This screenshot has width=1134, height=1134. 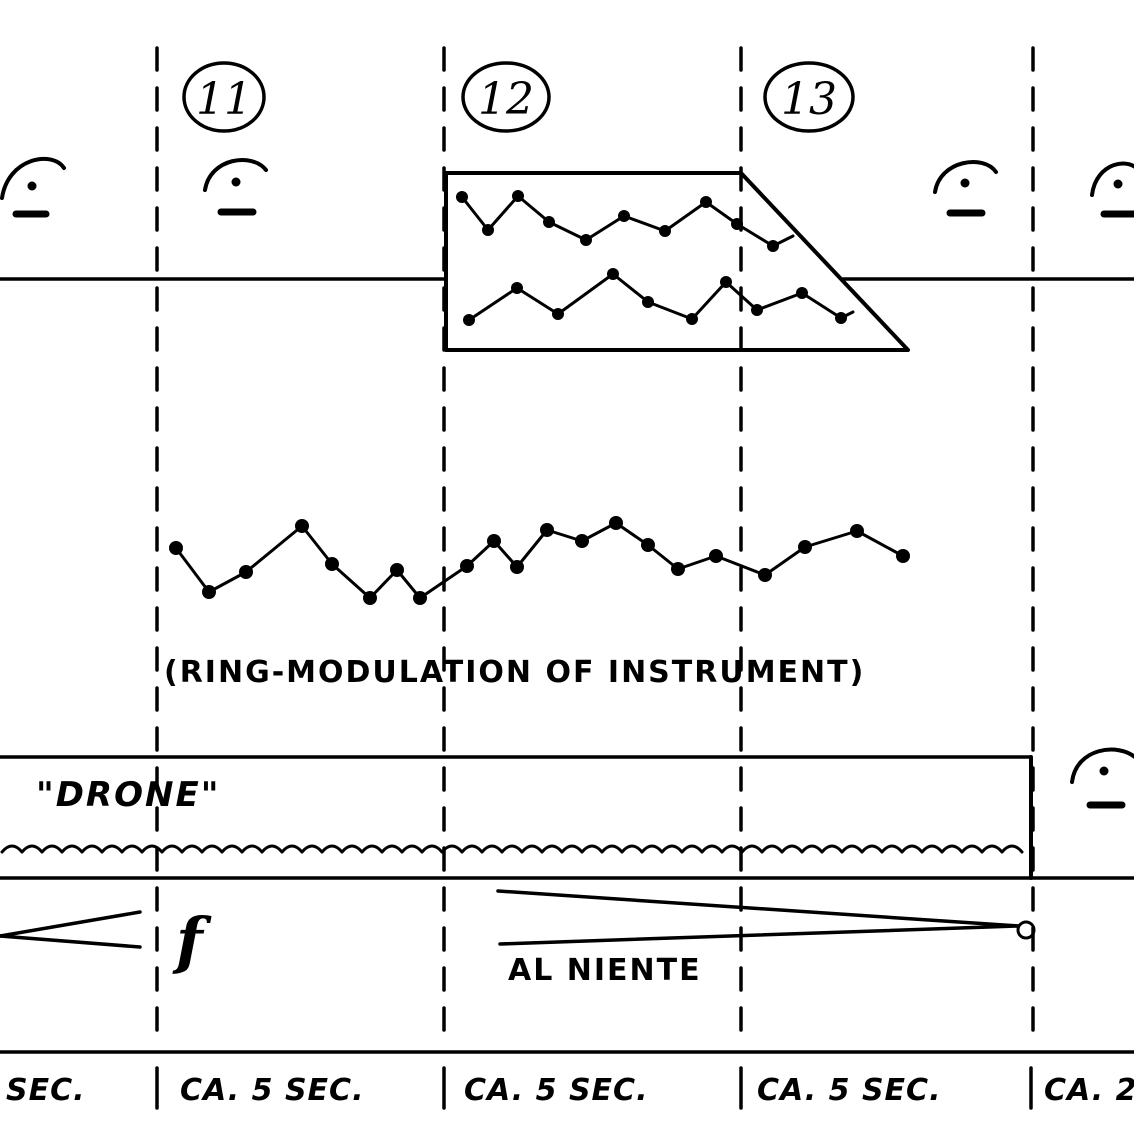 I want to click on duration-label: SEC., so click(x=46, y=1090).